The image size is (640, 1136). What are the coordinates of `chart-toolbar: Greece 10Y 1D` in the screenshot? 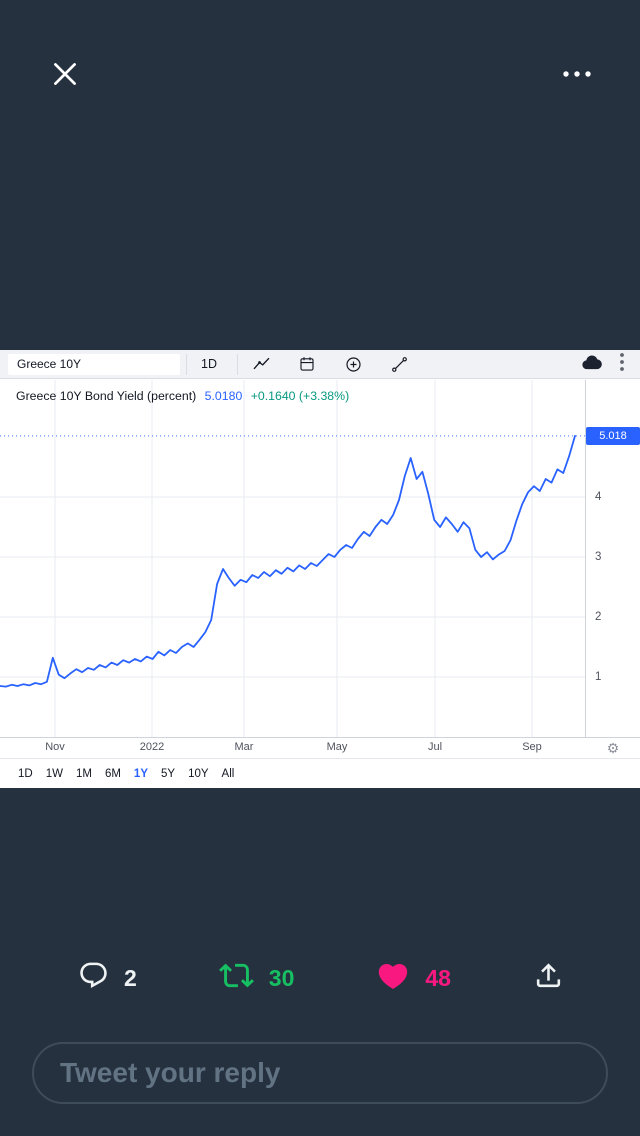 It's located at (320, 364).